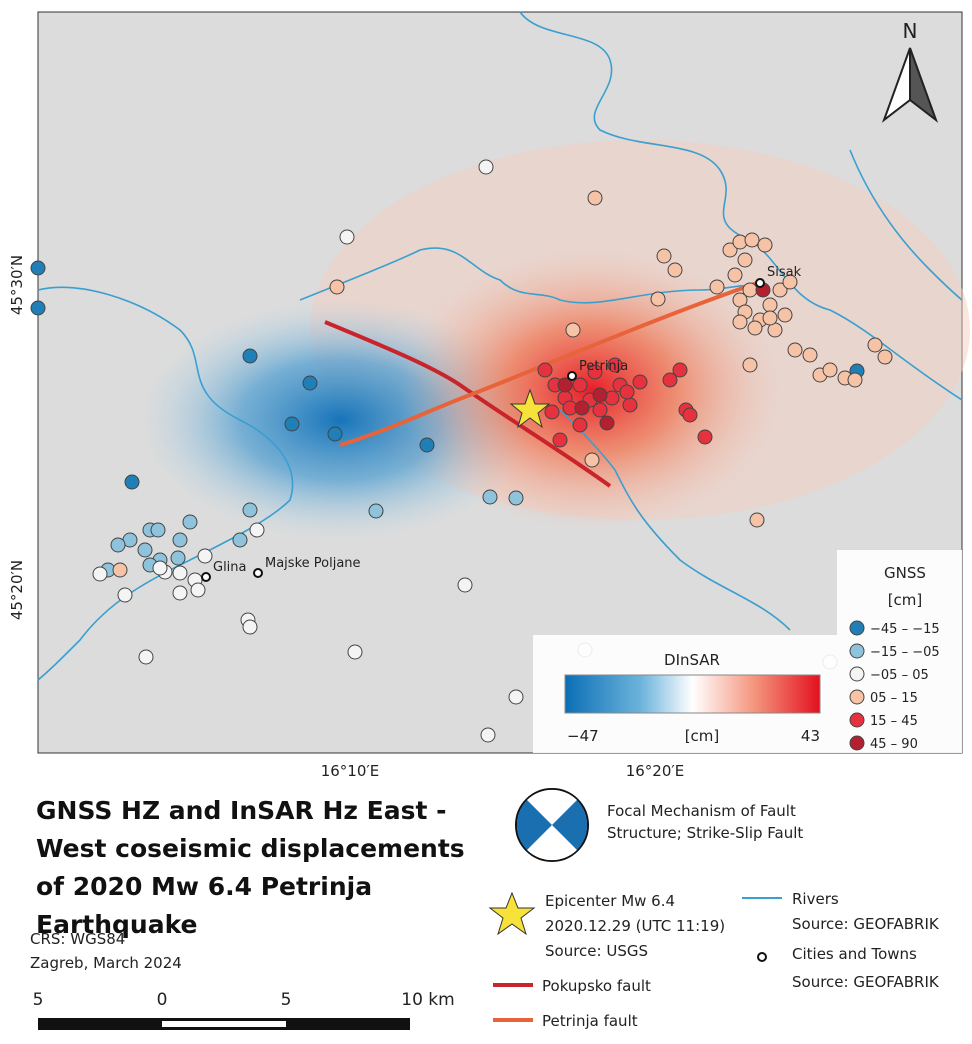 Image resolution: width=972 pixels, height=1044 pixels. Describe the element at coordinates (815, 899) in the screenshot. I see `legend-text: Rivers` at that location.